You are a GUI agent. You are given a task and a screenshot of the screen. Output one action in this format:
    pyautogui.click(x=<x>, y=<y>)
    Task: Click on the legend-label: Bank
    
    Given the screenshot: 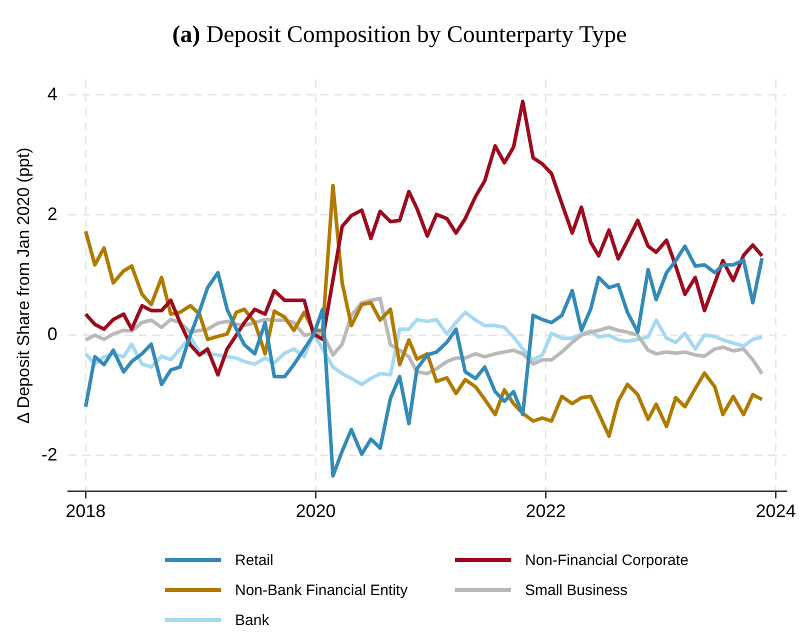 What is the action you would take?
    pyautogui.click(x=252, y=620)
    